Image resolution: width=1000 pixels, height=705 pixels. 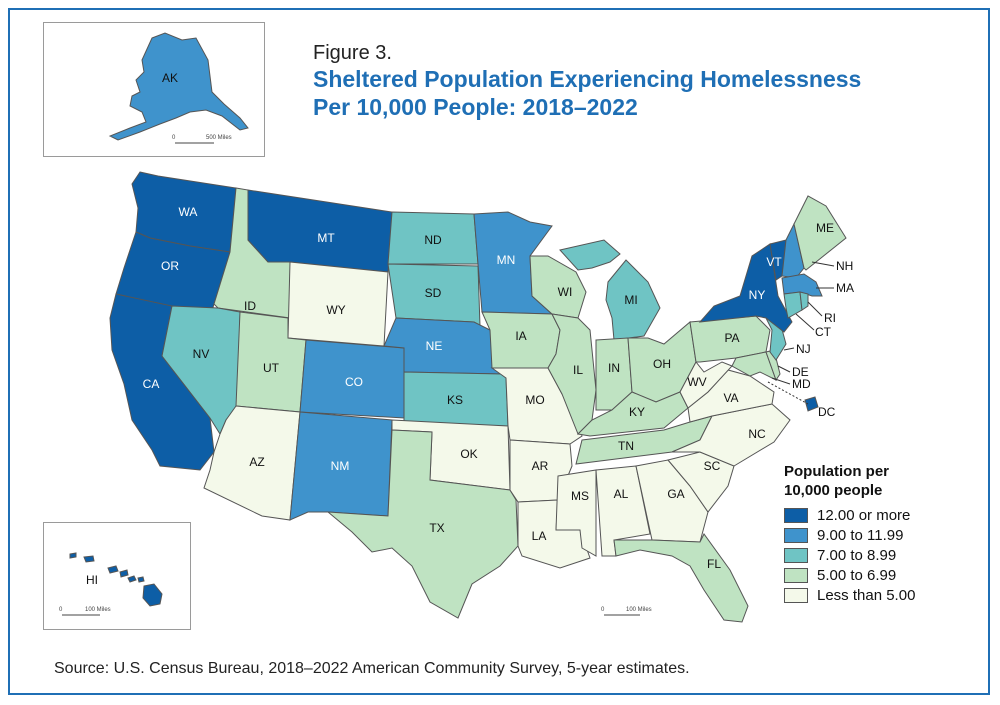 What do you see at coordinates (681, 578) in the screenshot?
I see `state-FL` at bounding box center [681, 578].